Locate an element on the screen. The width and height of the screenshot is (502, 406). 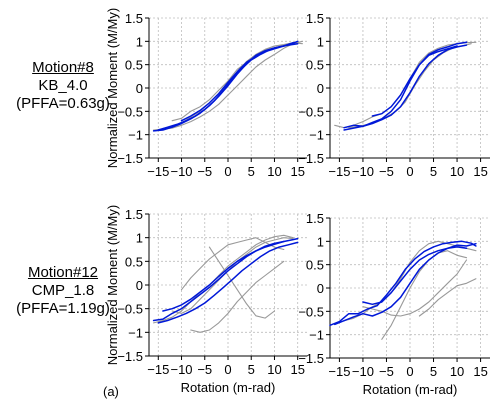
row-label-pffa: (PFFA=0.63g) is located at coordinates (63, 103).